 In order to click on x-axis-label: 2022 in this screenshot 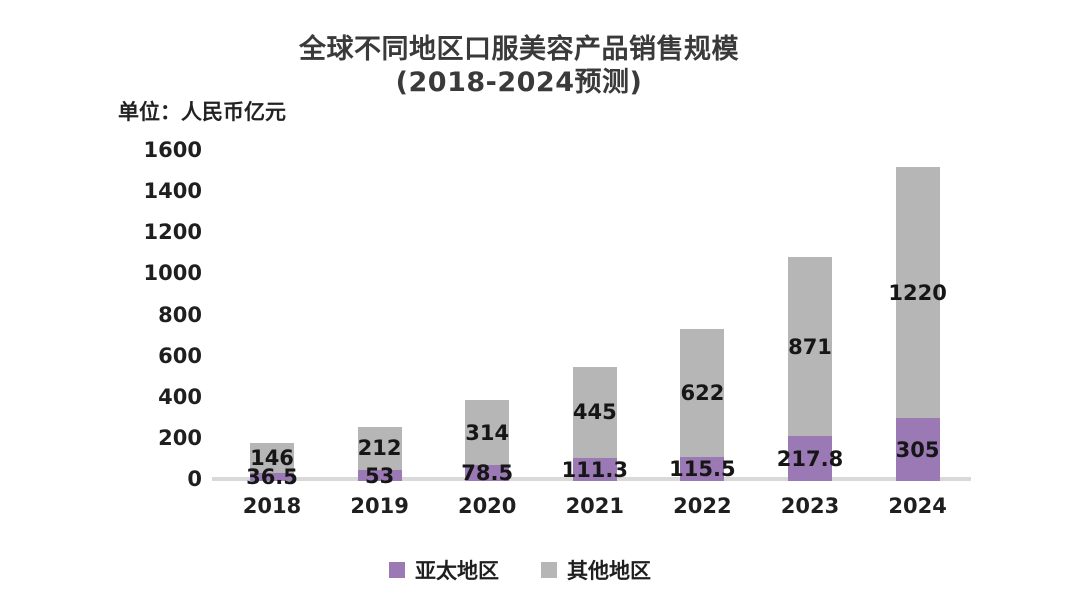, I will do `click(702, 506)`.